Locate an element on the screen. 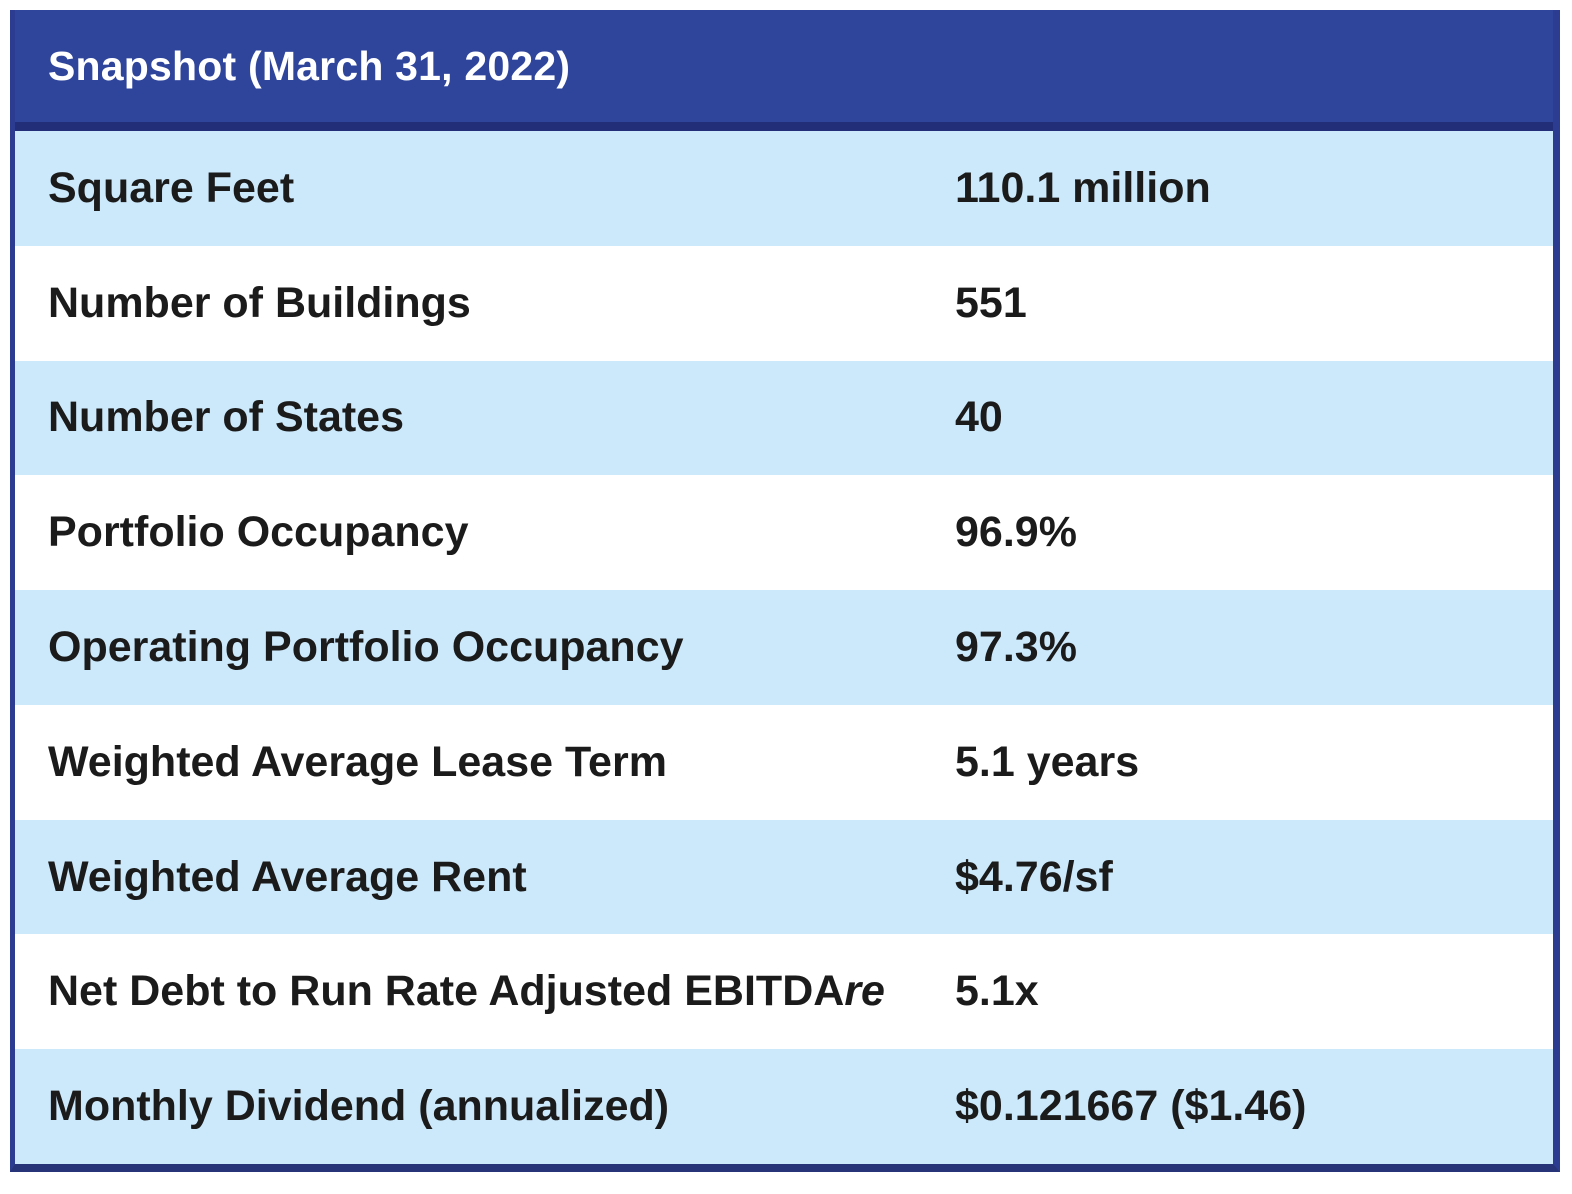 The width and height of the screenshot is (1572, 1194). table-row-portfolio-occupancy: Portfolio Occupancy 96.9% is located at coordinates (784, 533).